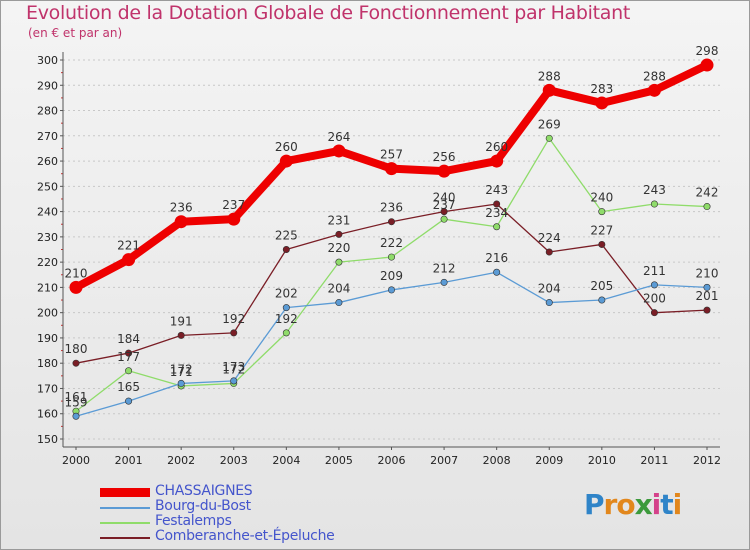 Image resolution: width=750 pixels, height=550 pixels. I want to click on data-label-festalemps: 171, so click(181, 372).